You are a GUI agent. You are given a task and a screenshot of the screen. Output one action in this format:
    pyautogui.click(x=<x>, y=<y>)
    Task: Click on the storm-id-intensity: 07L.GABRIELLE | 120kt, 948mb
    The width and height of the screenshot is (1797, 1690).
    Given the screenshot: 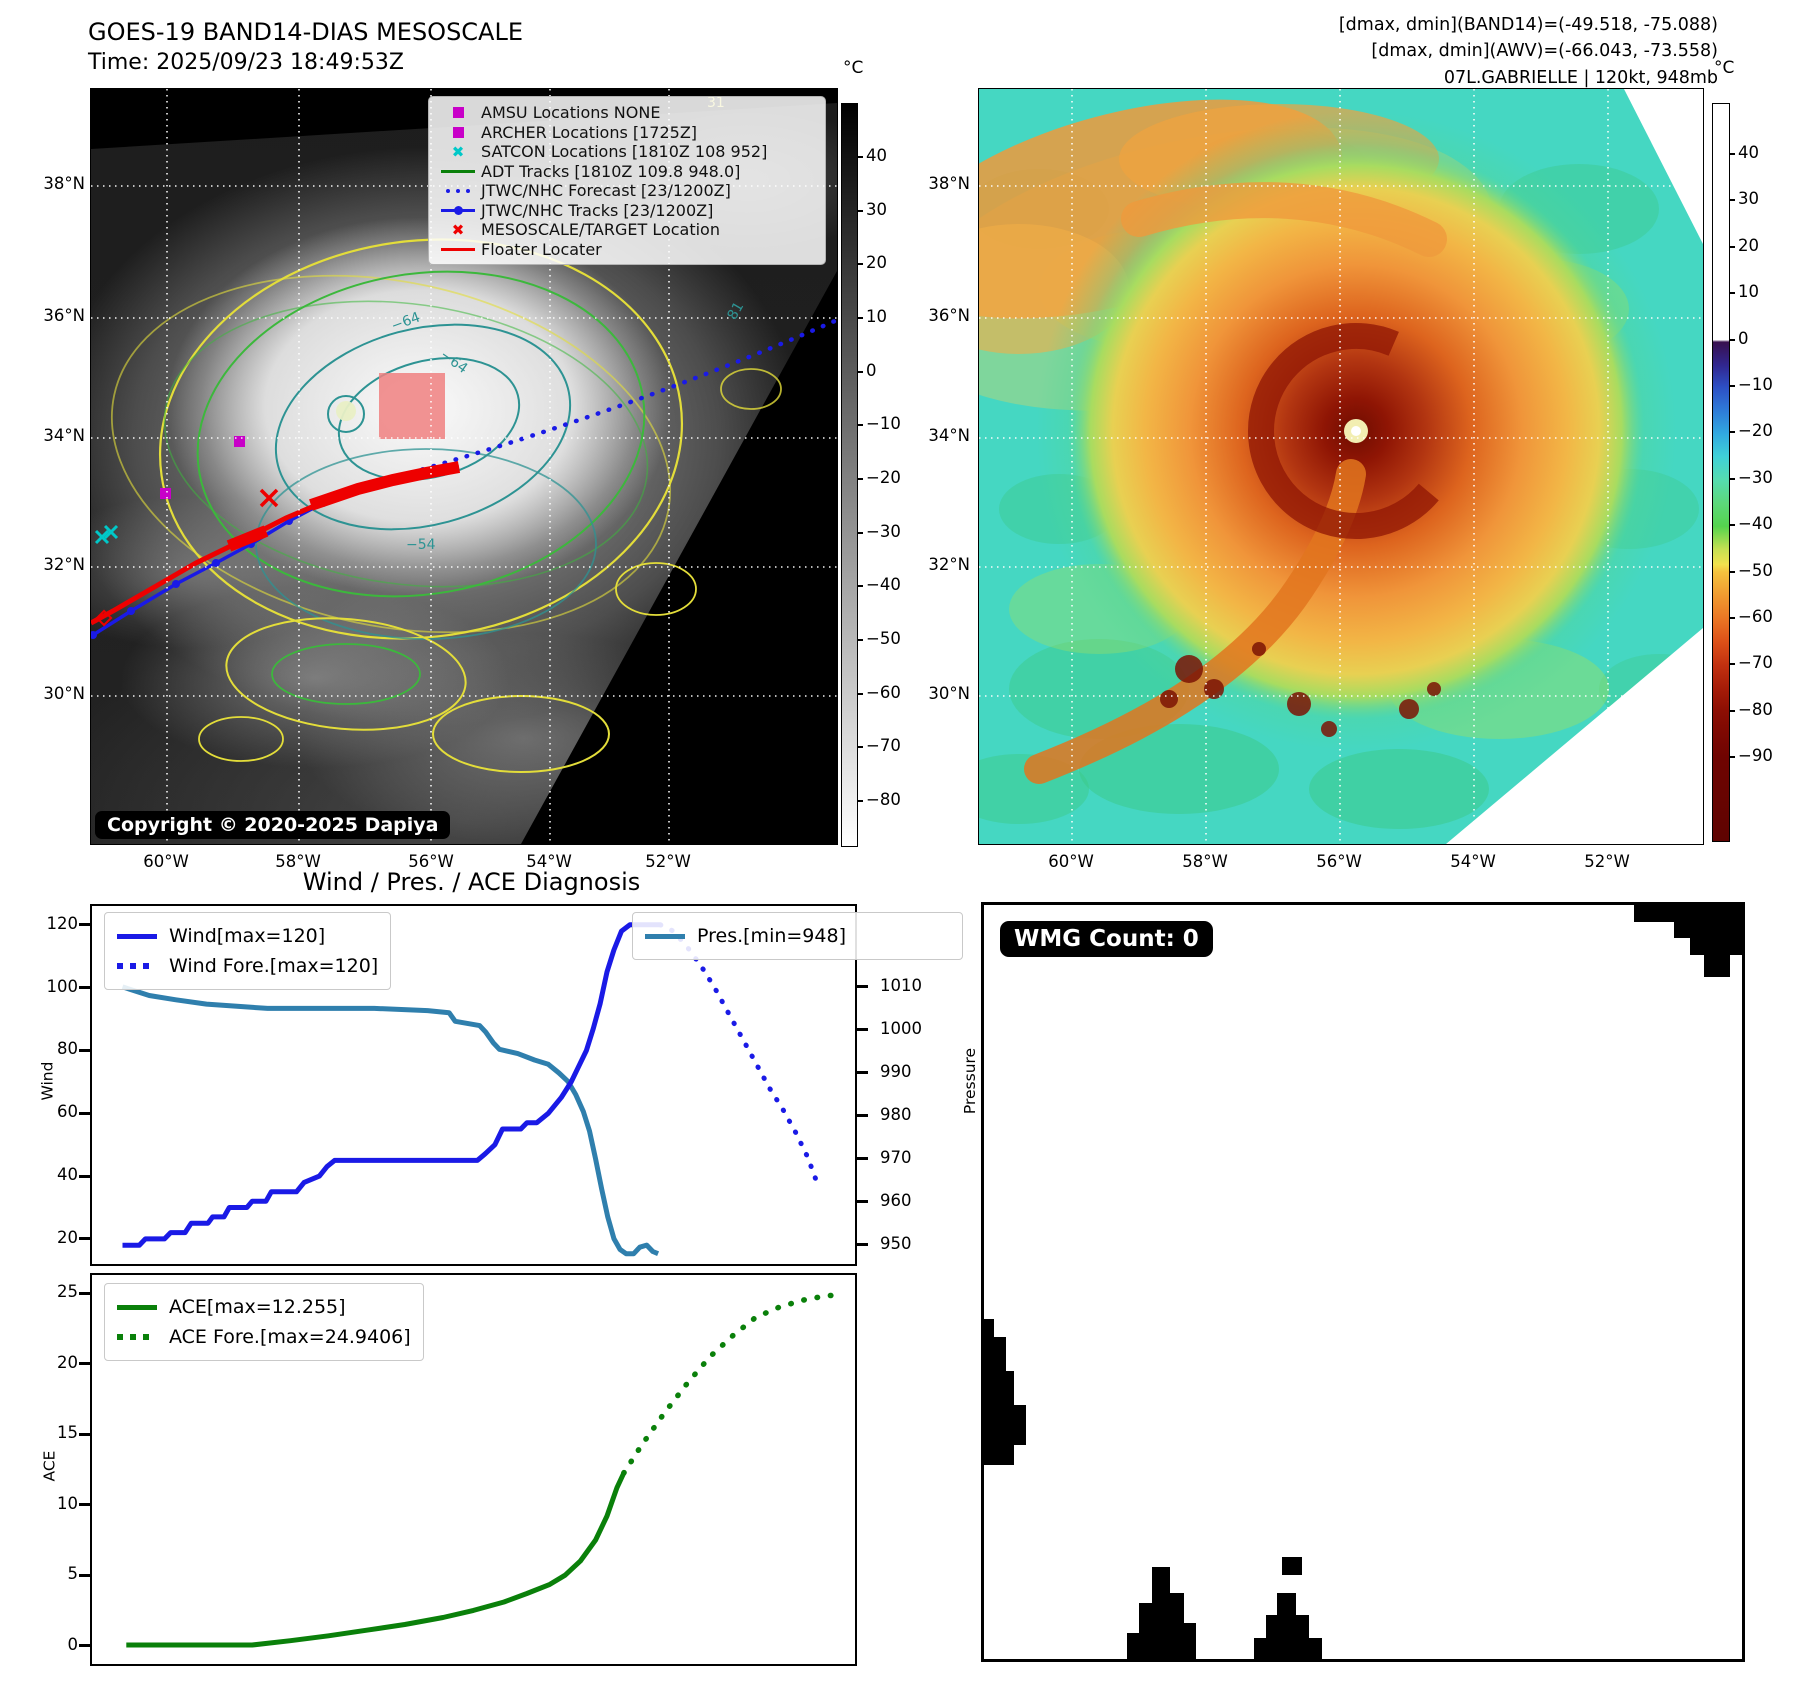 What is the action you would take?
    pyautogui.click(x=1580, y=77)
    